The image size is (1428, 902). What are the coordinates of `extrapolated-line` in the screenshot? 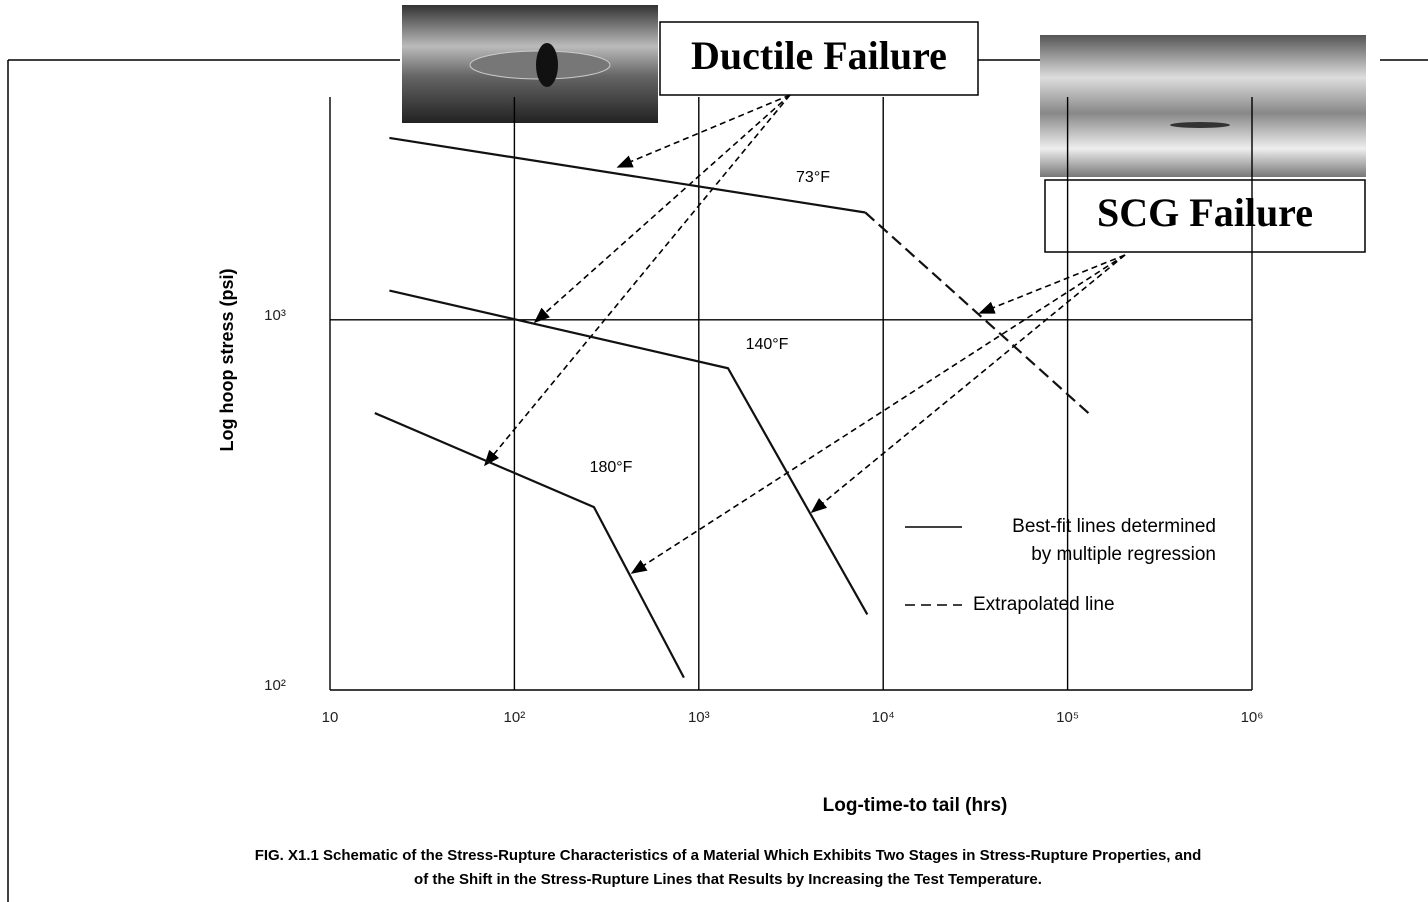 It's located at (978, 314).